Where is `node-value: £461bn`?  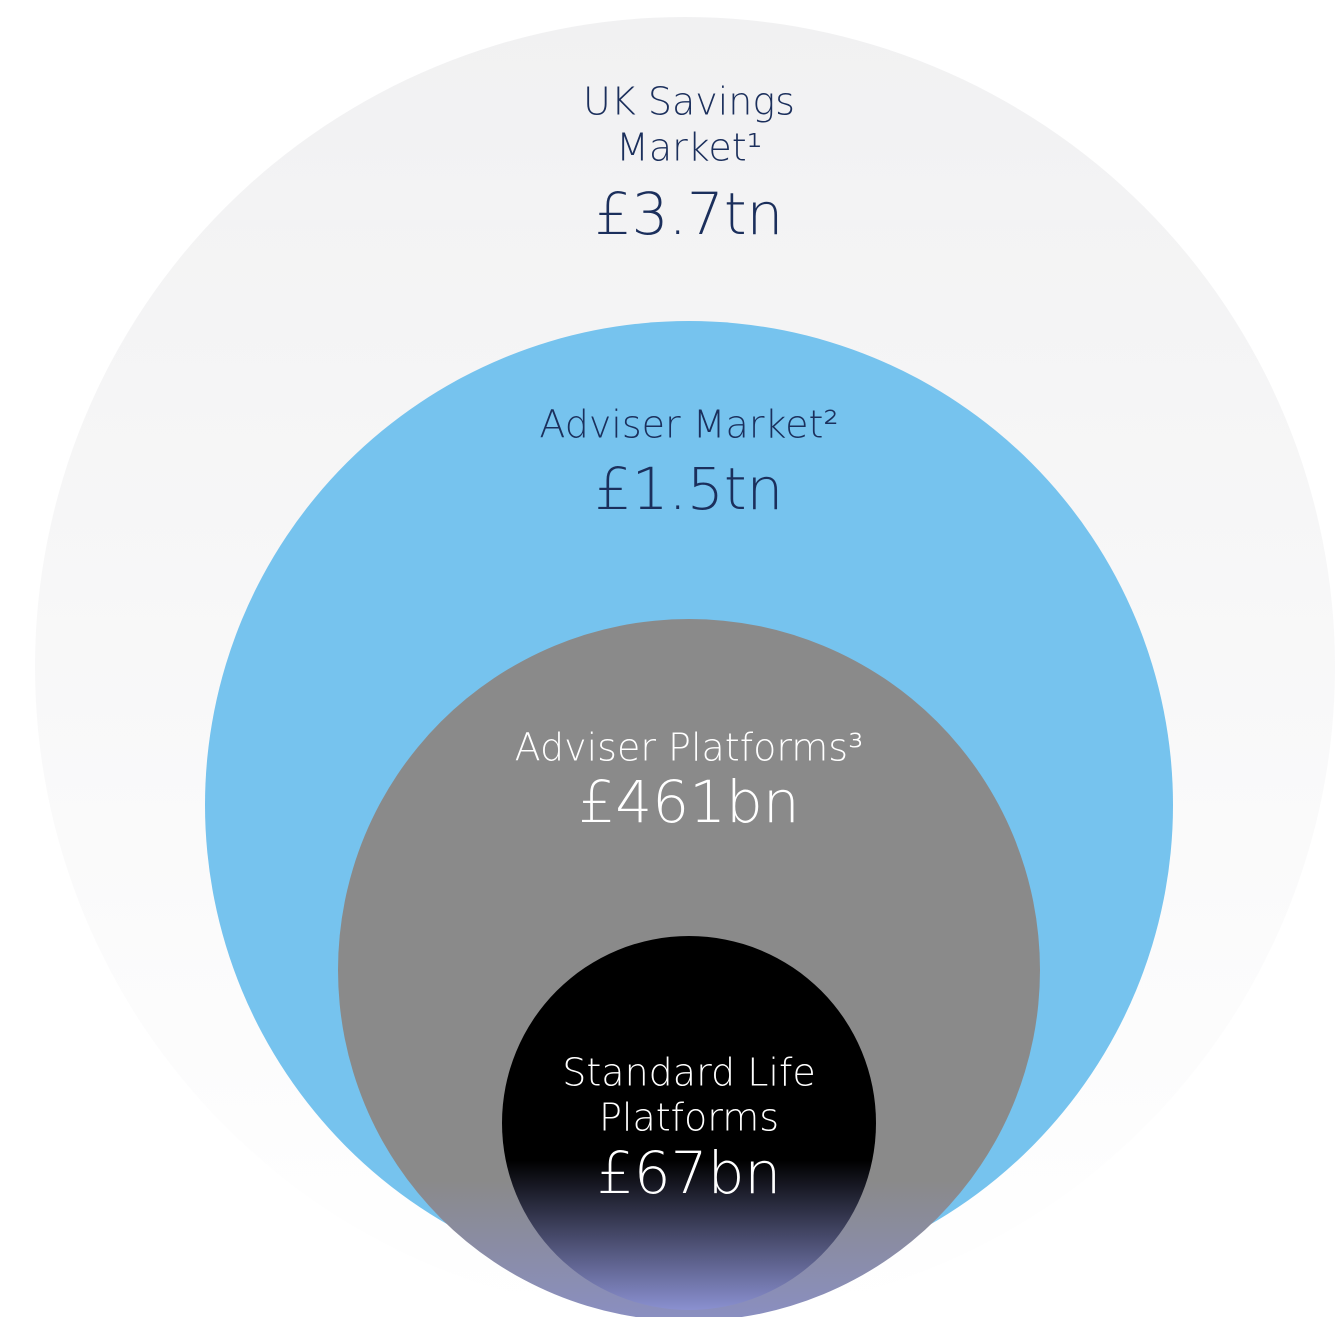 node-value: £461bn is located at coordinates (688, 802).